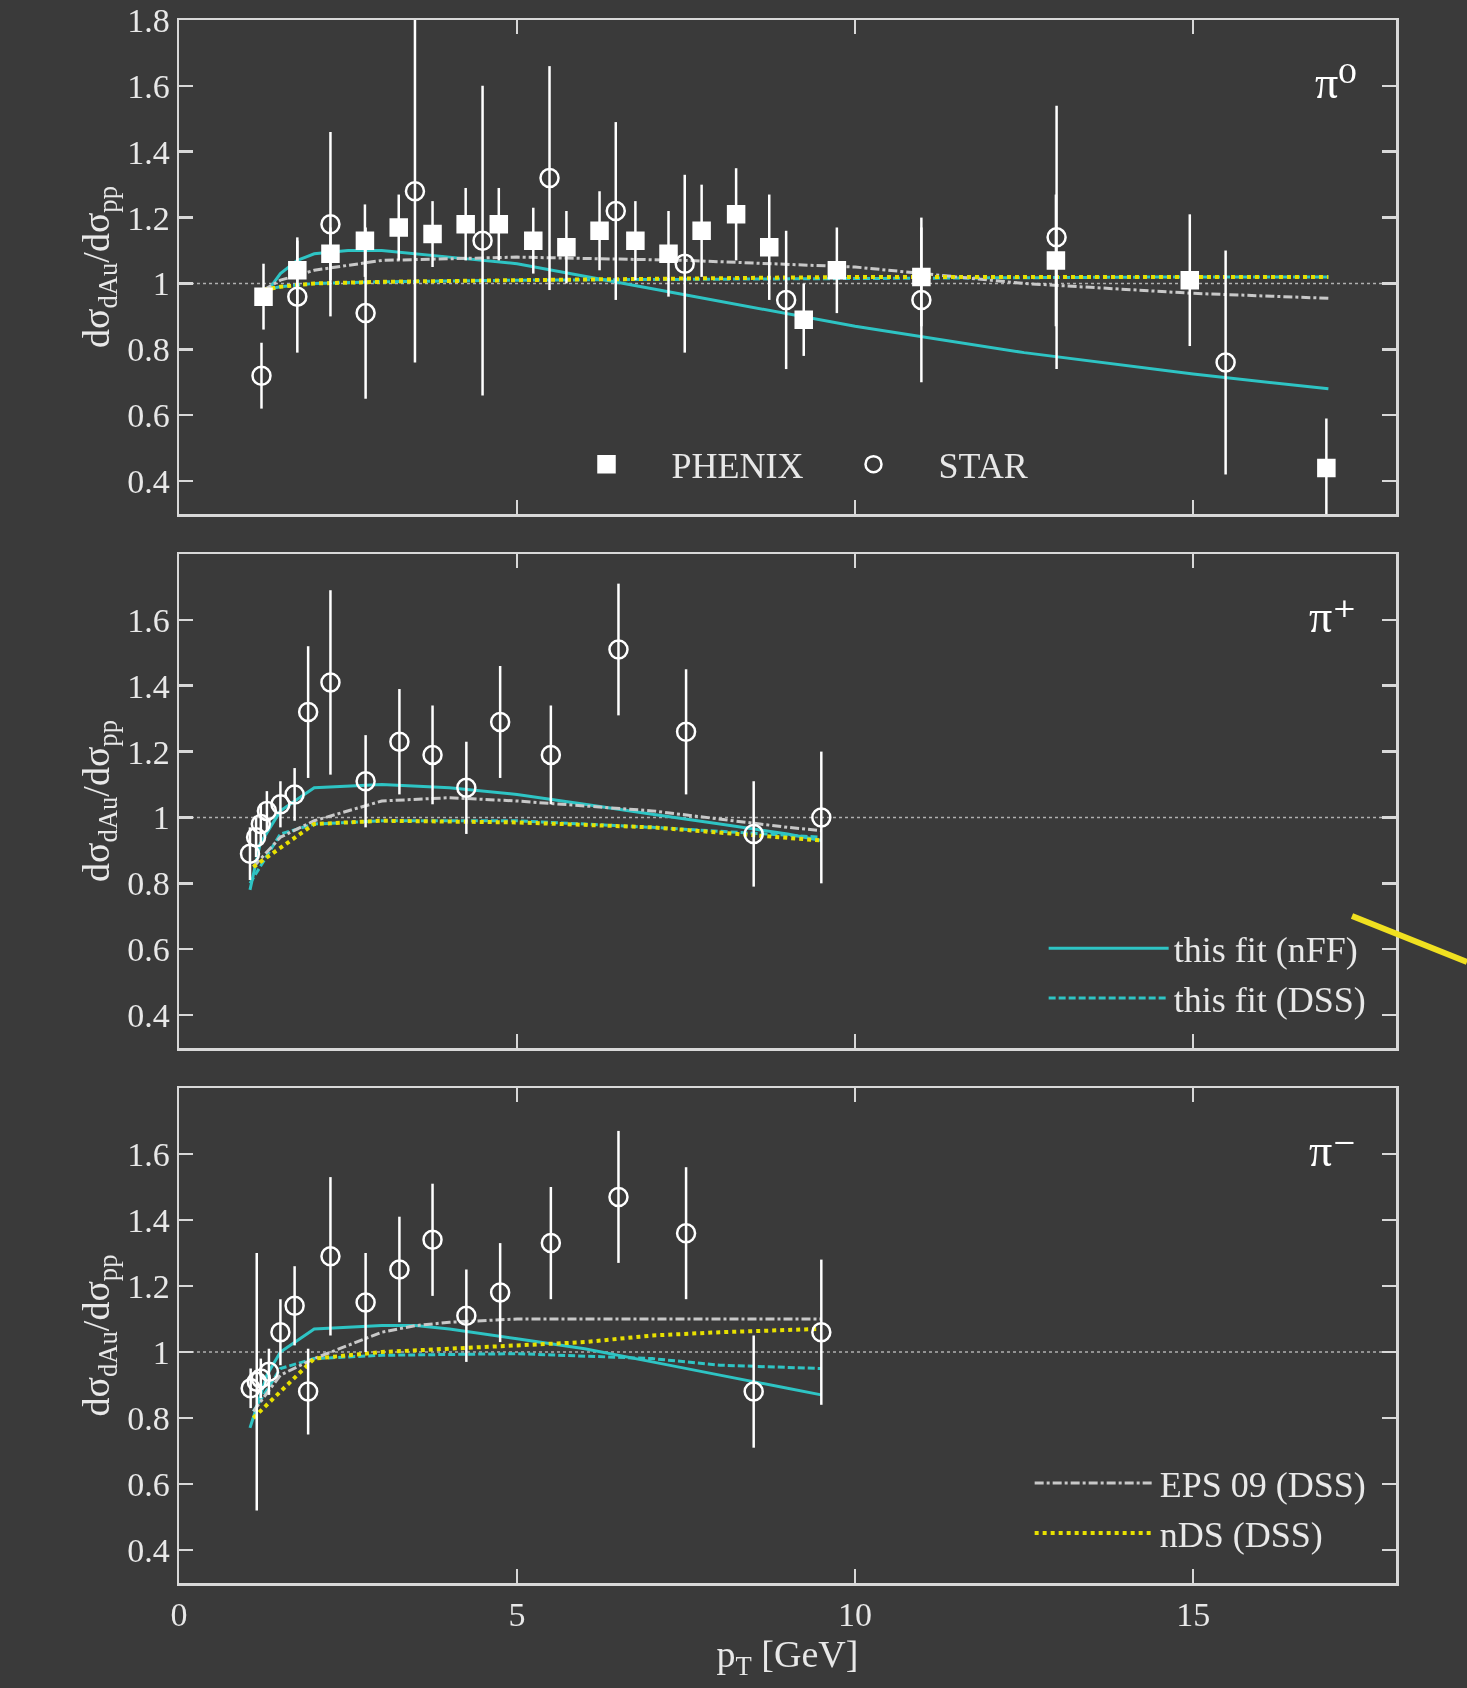 Image resolution: width=1467 pixels, height=1688 pixels. What do you see at coordinates (1333, 616) in the screenshot?
I see `annotation: π⁺` at bounding box center [1333, 616].